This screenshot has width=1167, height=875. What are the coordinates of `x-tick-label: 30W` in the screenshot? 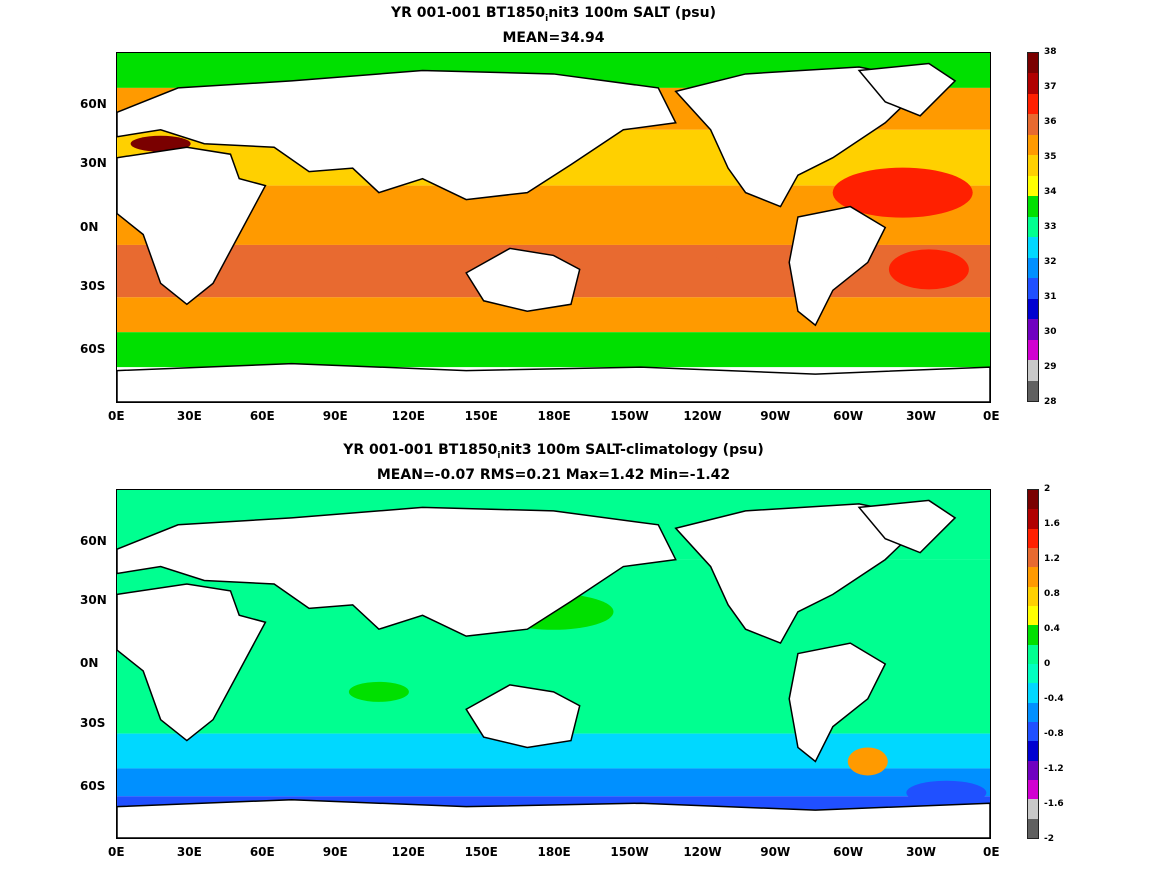 It's located at (921, 416).